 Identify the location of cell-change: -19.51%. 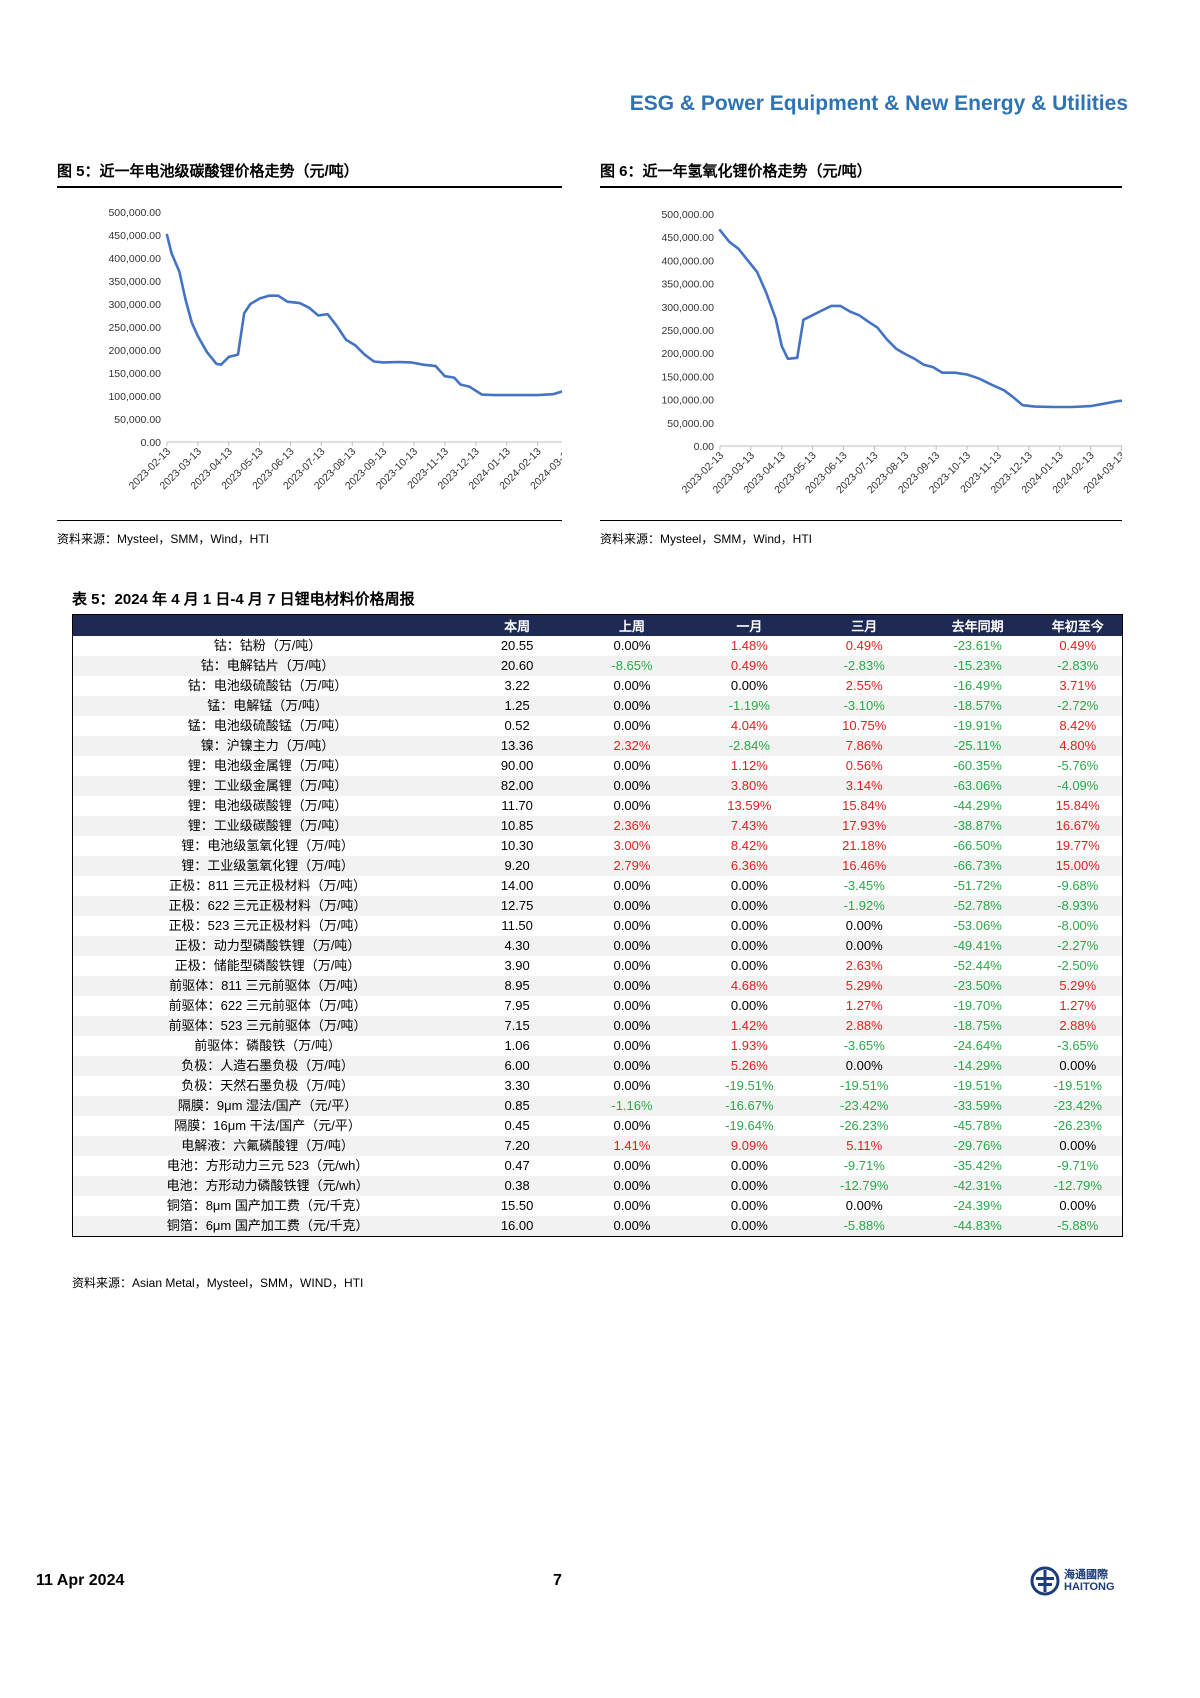
(1077, 1085).